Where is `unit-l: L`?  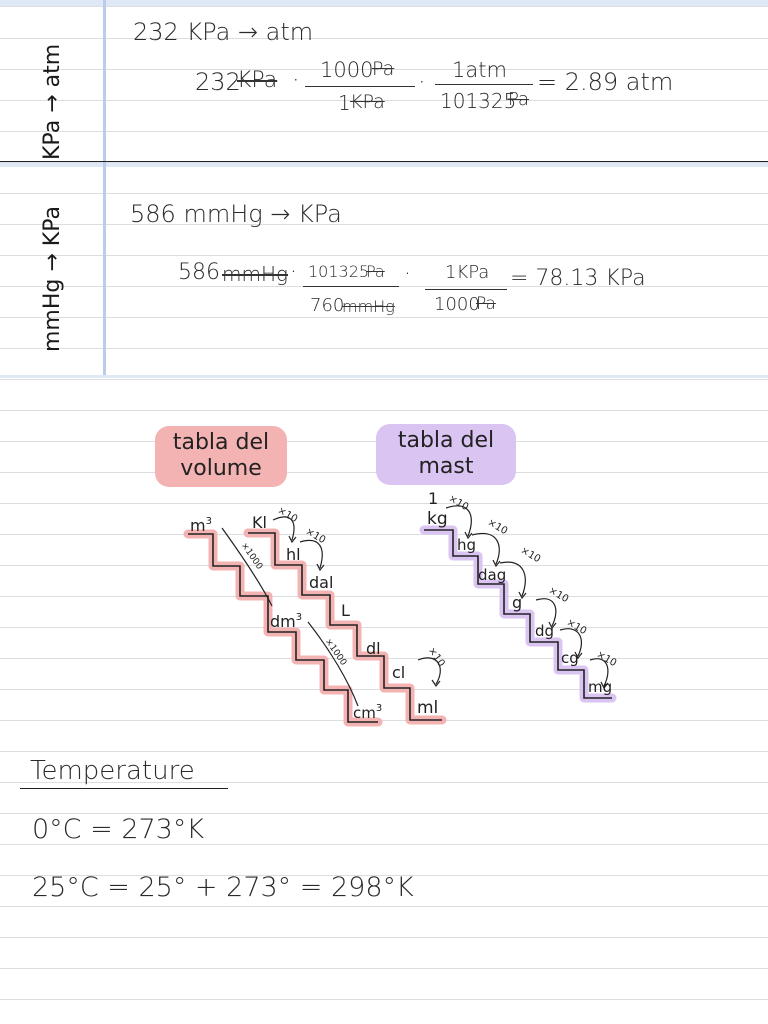 unit-l: L is located at coordinates (345, 610).